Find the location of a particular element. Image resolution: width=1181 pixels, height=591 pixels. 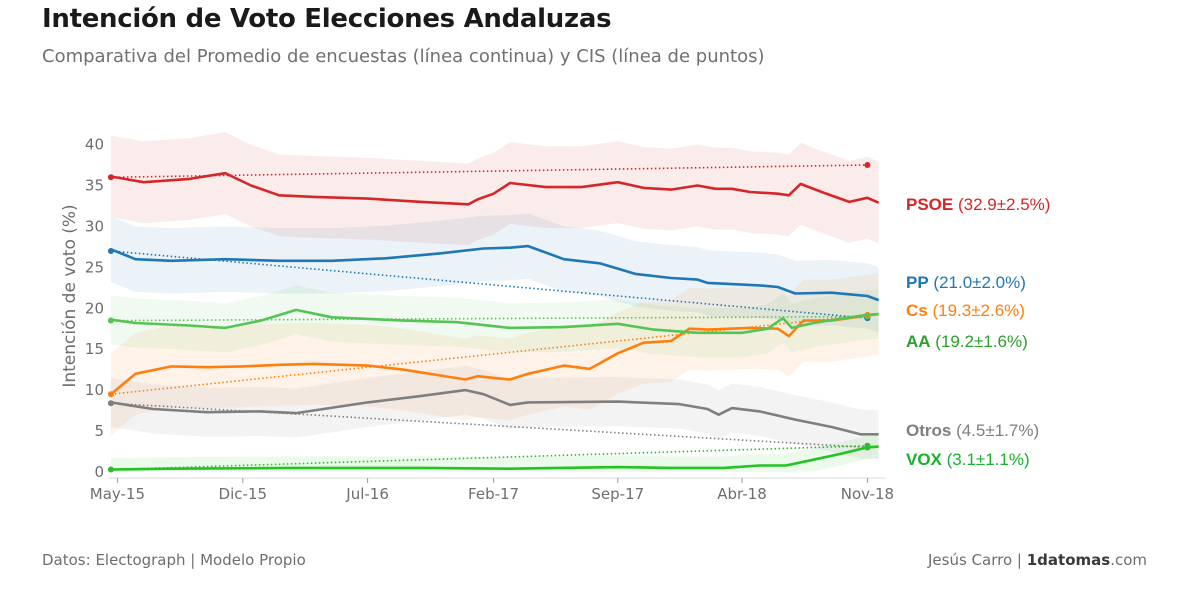

y-tick-label: 40 is located at coordinates (94, 145).